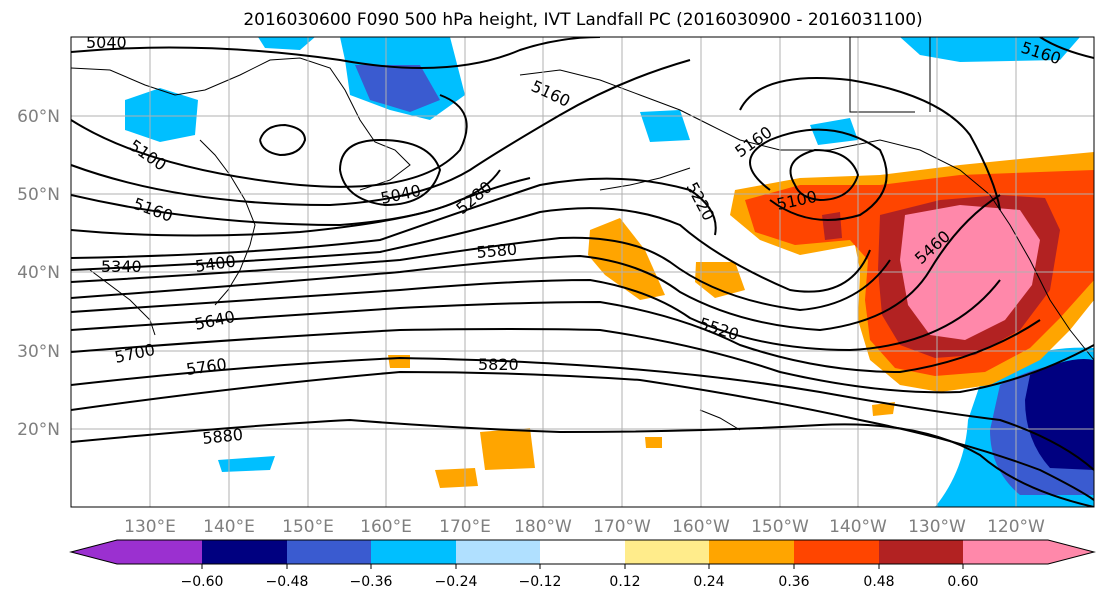  Describe the element at coordinates (498, 364) in the screenshot. I see `contour-label: 5820` at that location.